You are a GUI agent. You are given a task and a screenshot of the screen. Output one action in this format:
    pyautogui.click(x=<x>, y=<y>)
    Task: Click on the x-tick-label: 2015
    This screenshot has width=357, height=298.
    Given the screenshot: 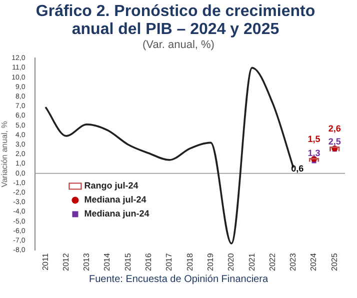 What is the action you would take?
    pyautogui.click(x=127, y=261)
    